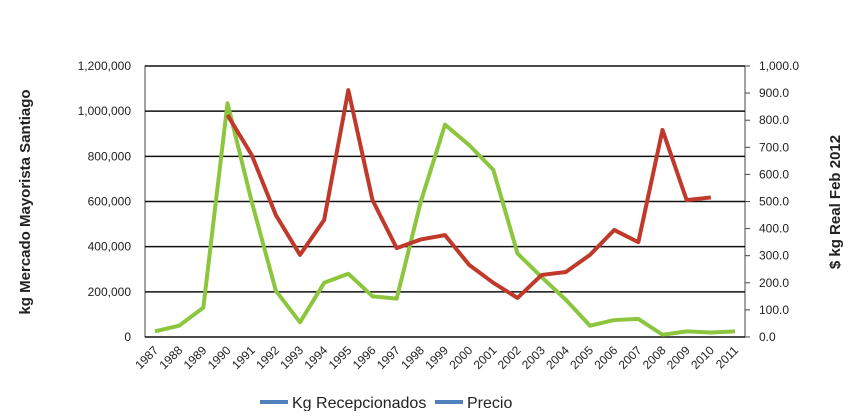 This screenshot has height=416, width=864. Describe the element at coordinates (727, 357) in the screenshot. I see `x-tick-label: 2011` at that location.